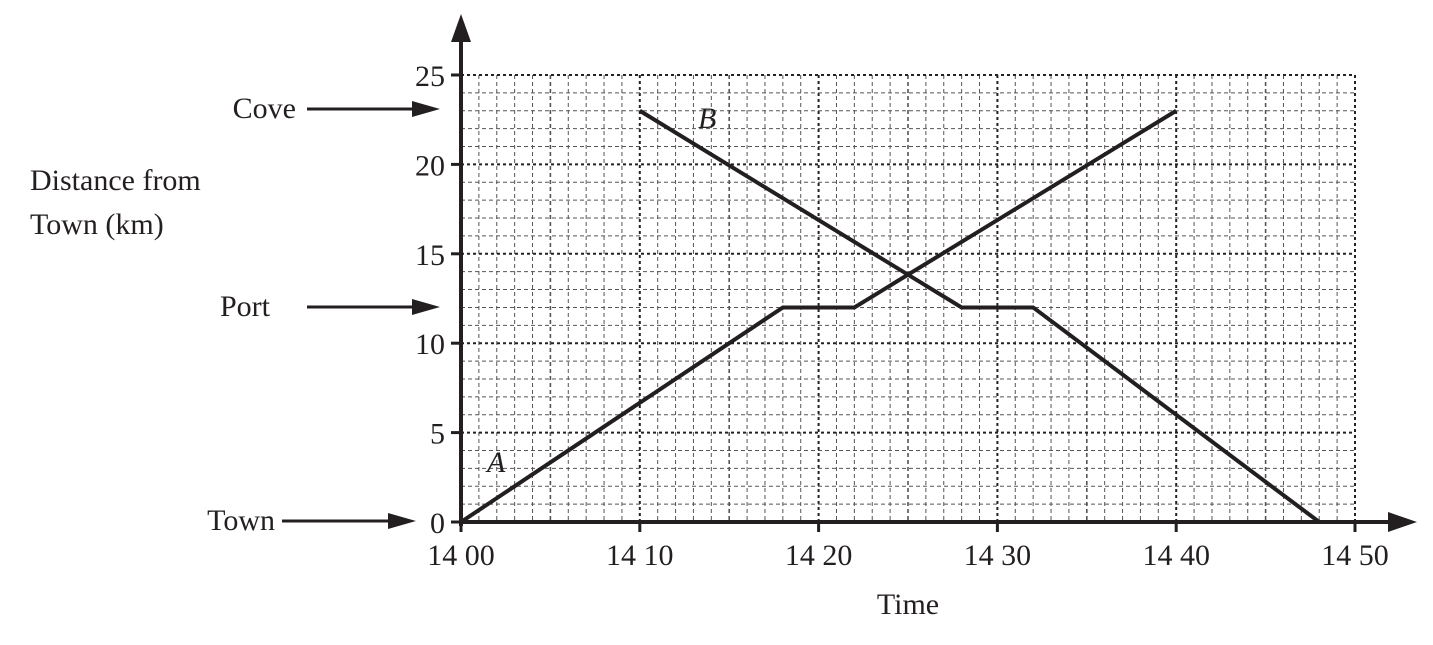 The image size is (1433, 645). What do you see at coordinates (437, 523) in the screenshot?
I see `y-tick-label: 0` at bounding box center [437, 523].